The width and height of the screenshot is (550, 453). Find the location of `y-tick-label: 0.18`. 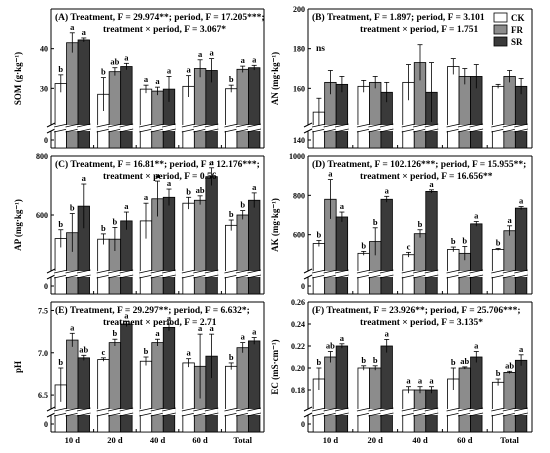

y-tick-label: 0.18 is located at coordinates (298, 390).